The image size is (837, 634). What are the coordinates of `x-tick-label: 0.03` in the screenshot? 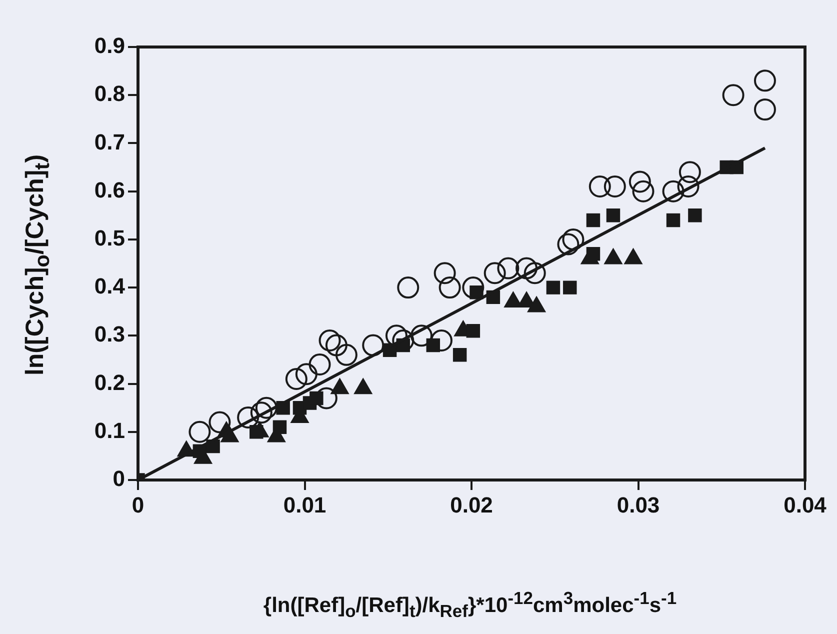 It's located at (638, 505).